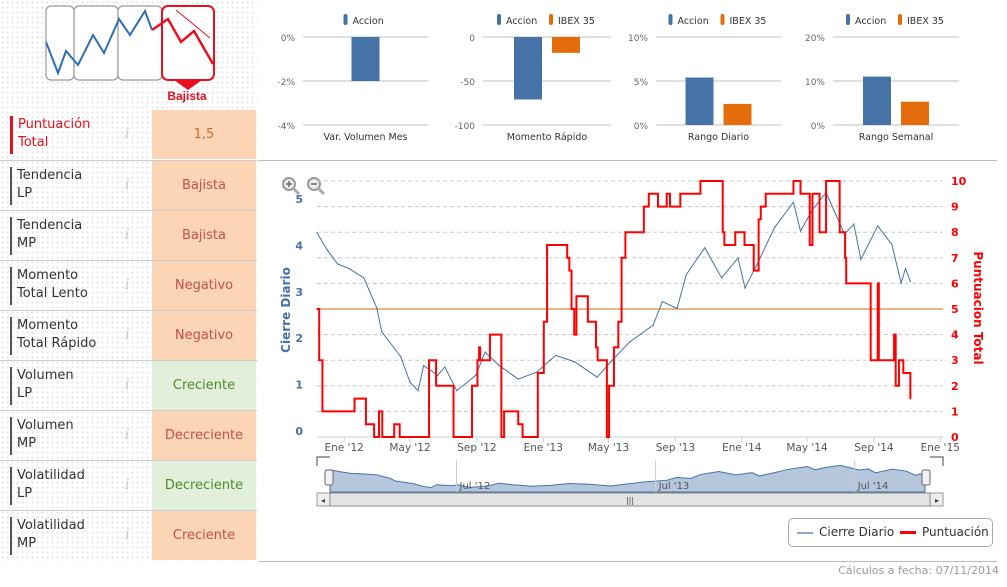 The height and width of the screenshot is (587, 1007). I want to click on summary-row: Volumen MP i Decreciente, so click(128, 435).